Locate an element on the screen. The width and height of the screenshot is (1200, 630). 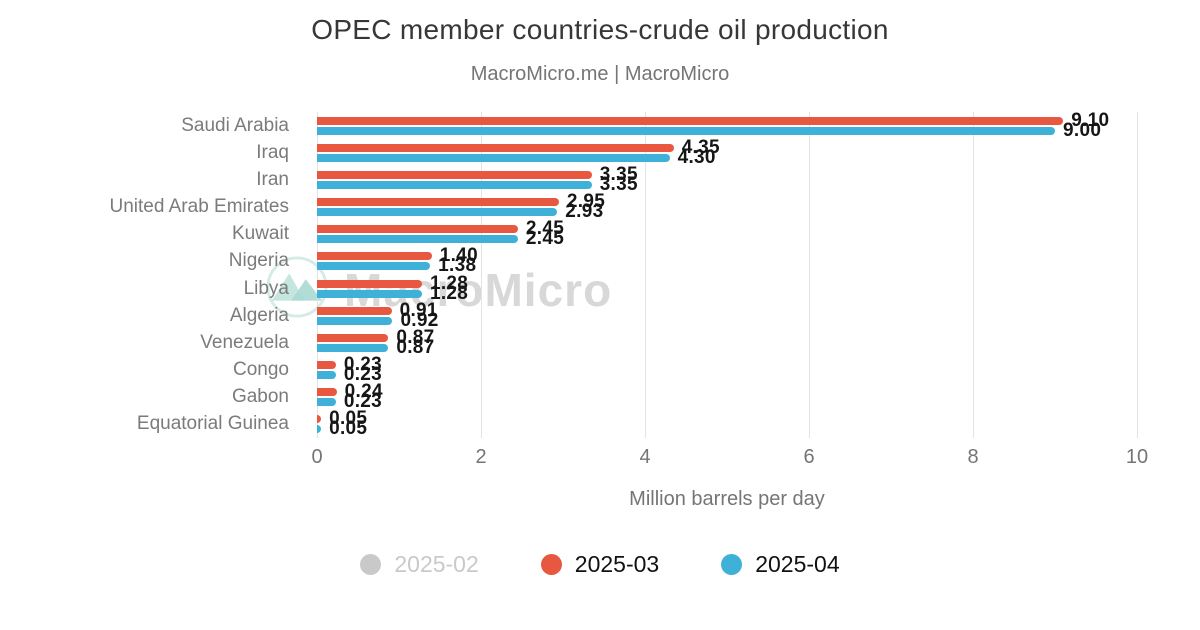
value-label-2025-03-algeria: 0.91 is located at coordinates (418, 310).